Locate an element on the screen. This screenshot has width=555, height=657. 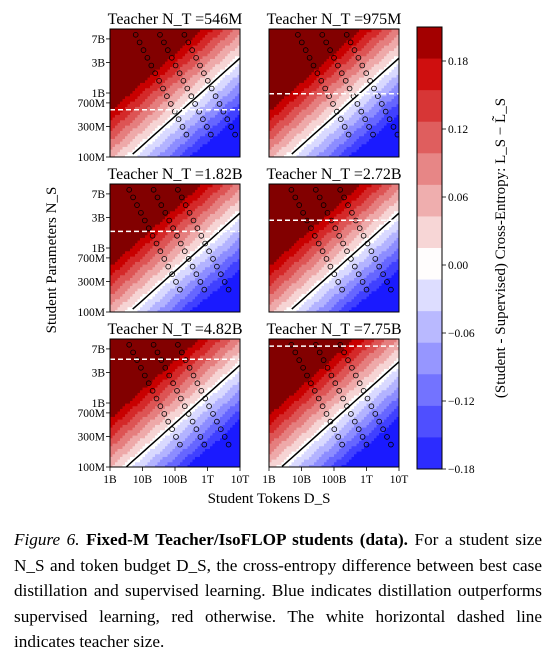
x-tick-label: 100B is located at coordinates (175, 480).